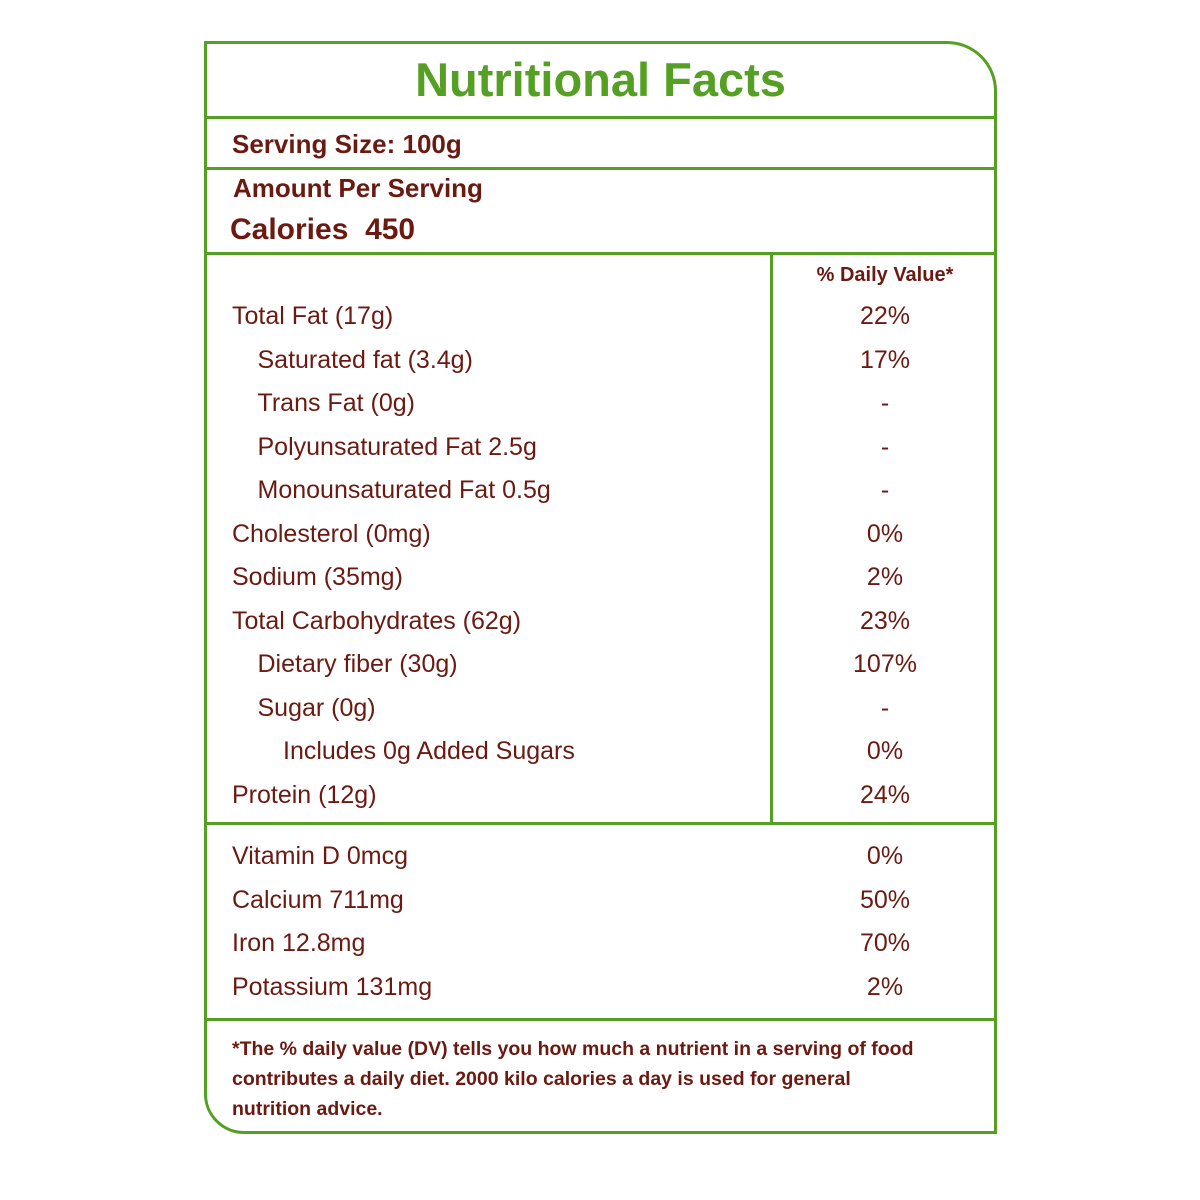 The image size is (1200, 1200). What do you see at coordinates (331, 533) in the screenshot?
I see `nutrient-name: Cholesterol (0mg)` at bounding box center [331, 533].